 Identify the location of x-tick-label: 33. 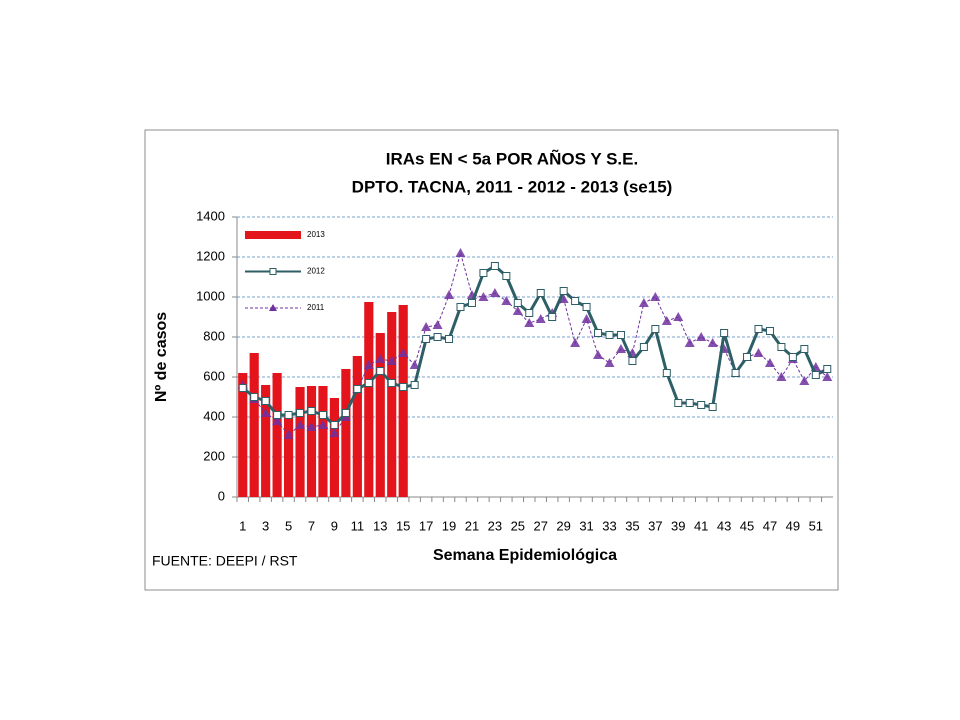
(609, 525).